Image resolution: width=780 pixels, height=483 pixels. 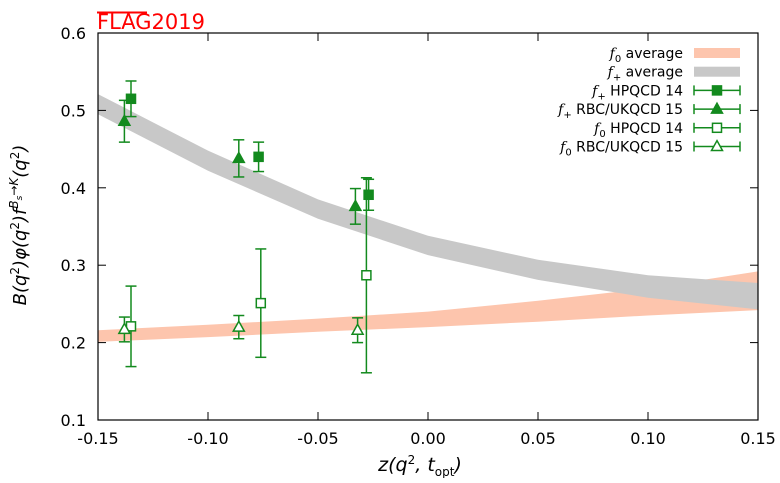 I want to click on legend-label: f0 RBC/UKQCD 15, so click(x=621, y=149).